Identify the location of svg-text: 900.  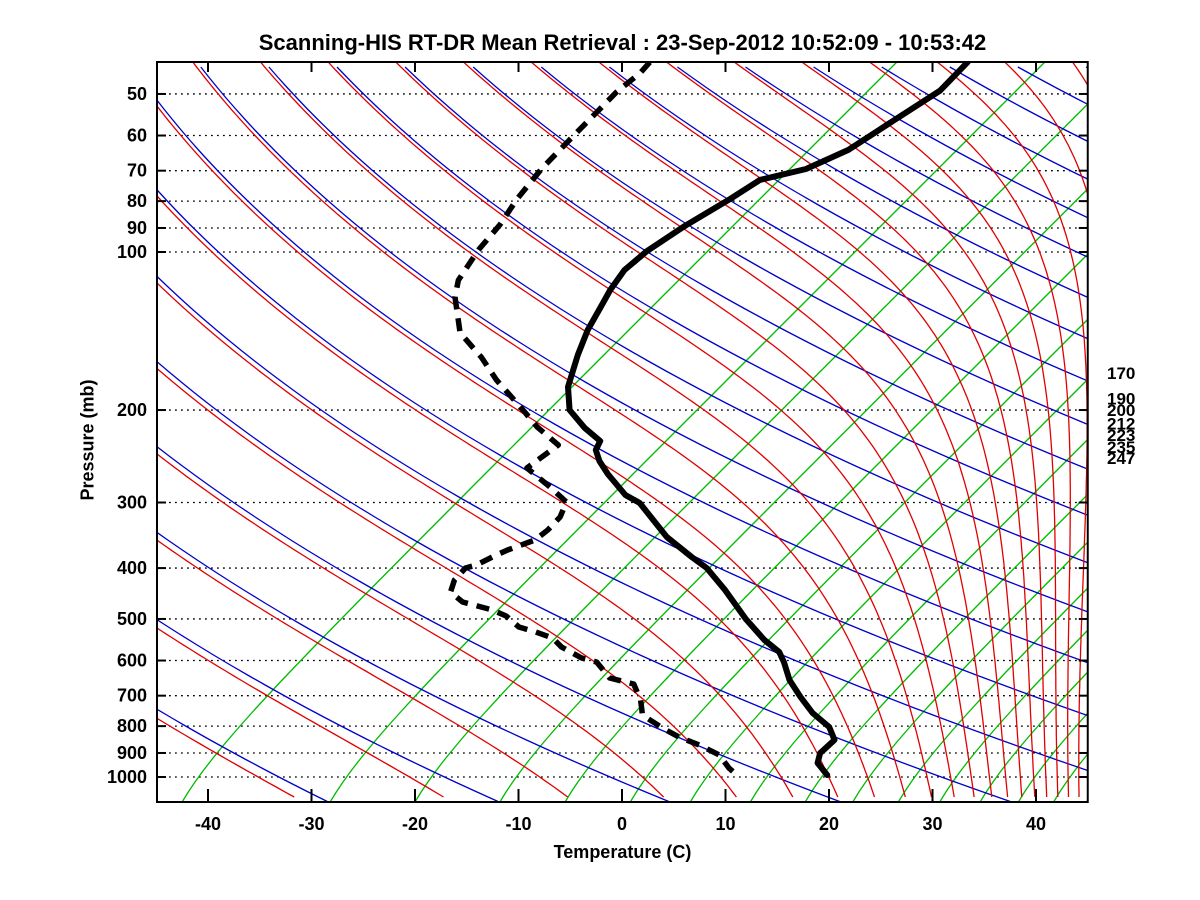
(132, 753).